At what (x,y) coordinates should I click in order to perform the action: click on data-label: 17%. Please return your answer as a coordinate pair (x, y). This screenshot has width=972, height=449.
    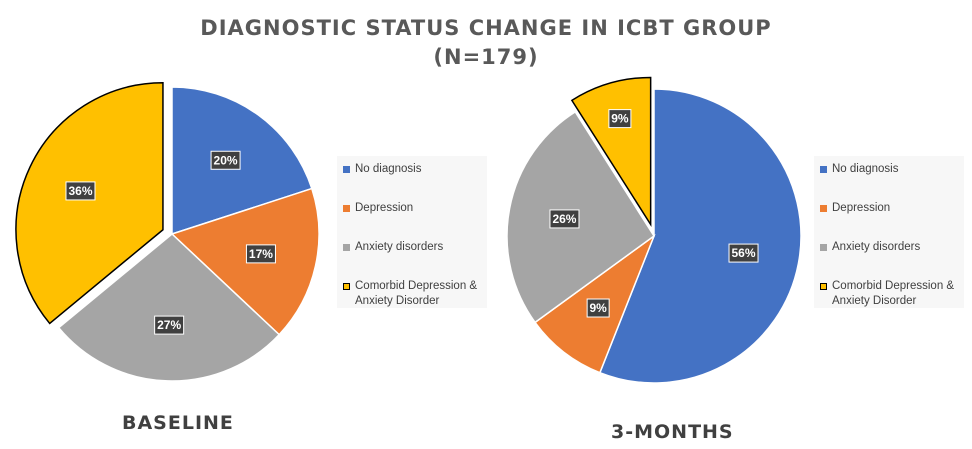
    Looking at the image, I should click on (260, 254).